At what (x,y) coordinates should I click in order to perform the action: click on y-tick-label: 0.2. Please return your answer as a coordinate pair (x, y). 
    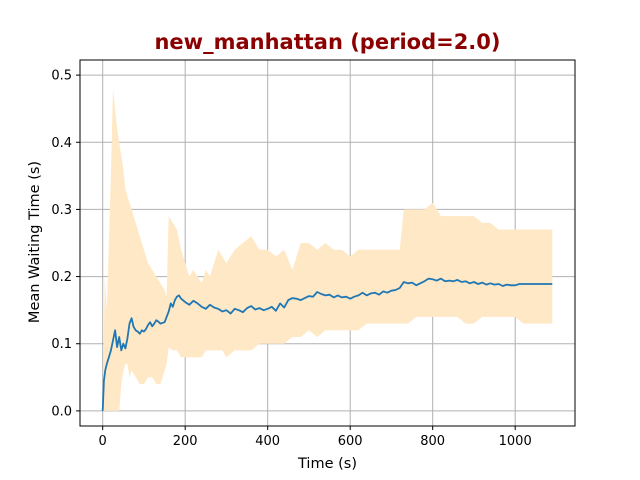
    Looking at the image, I should click on (61, 277).